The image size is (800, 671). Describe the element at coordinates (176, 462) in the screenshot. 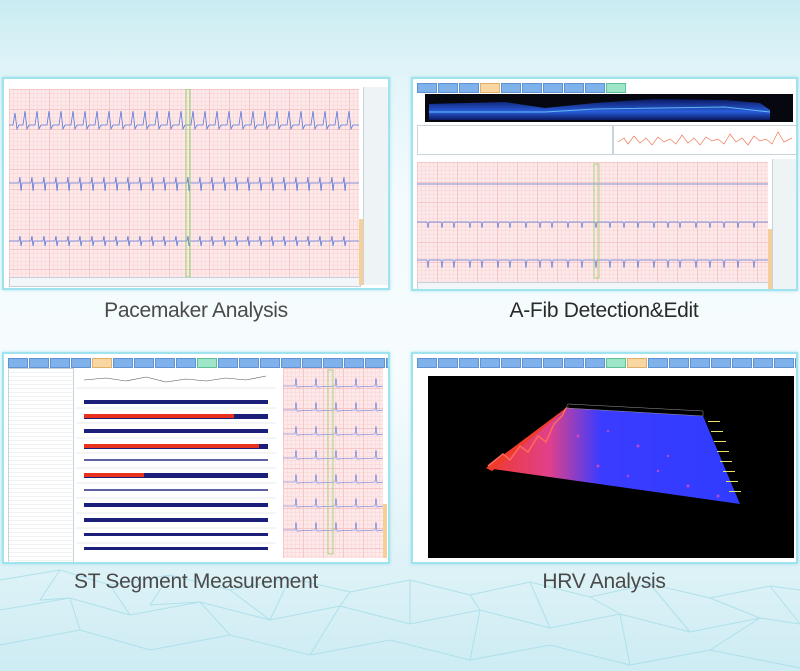

I see `st-trend-charts` at that location.